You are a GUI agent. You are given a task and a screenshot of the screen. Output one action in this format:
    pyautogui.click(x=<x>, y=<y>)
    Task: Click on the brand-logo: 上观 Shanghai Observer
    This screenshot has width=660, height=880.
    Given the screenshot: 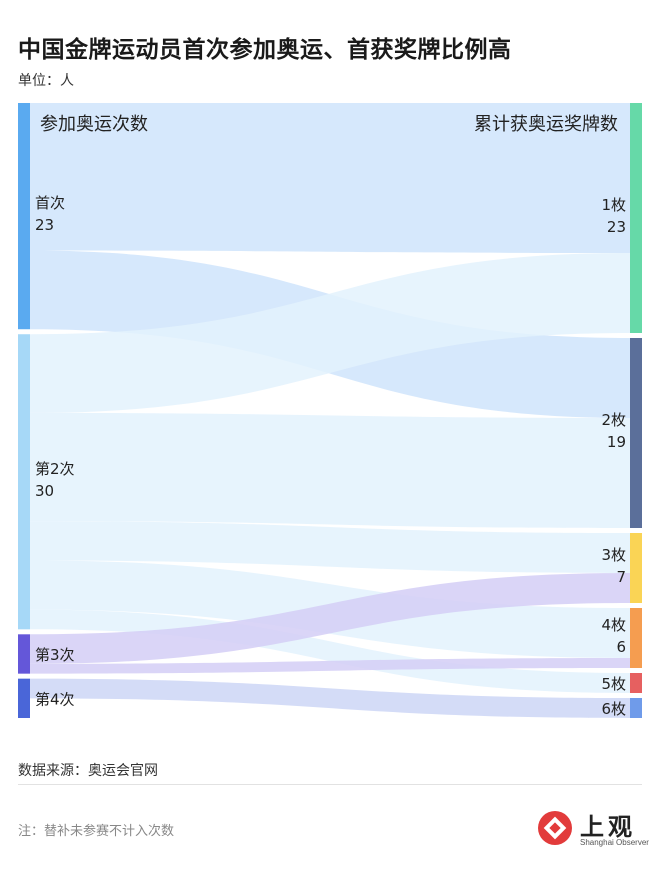 What is the action you would take?
    pyautogui.click(x=592, y=831)
    